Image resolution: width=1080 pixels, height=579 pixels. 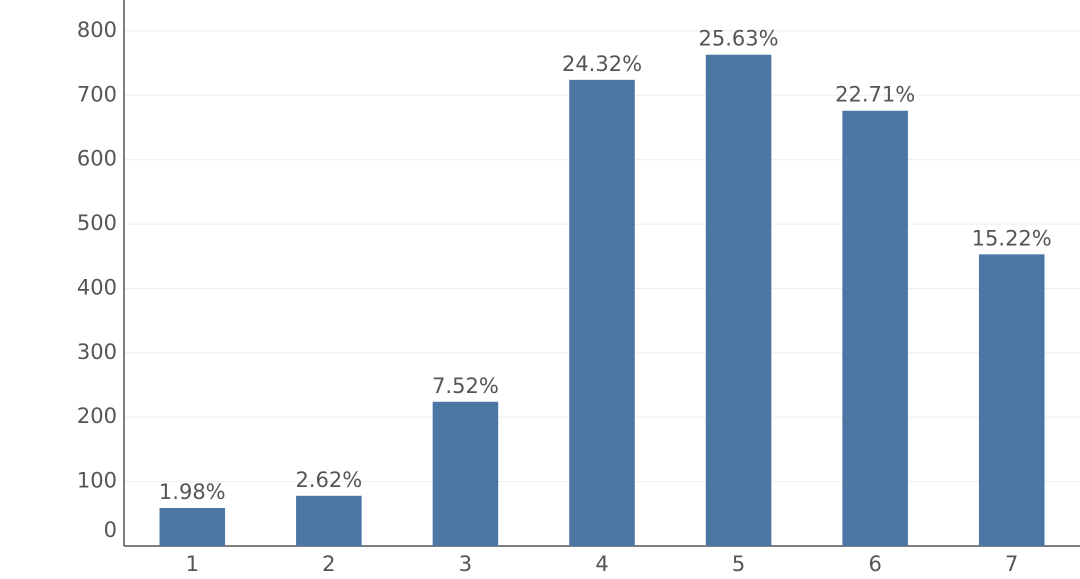 I want to click on x-tick-label: 5, so click(x=738, y=564).